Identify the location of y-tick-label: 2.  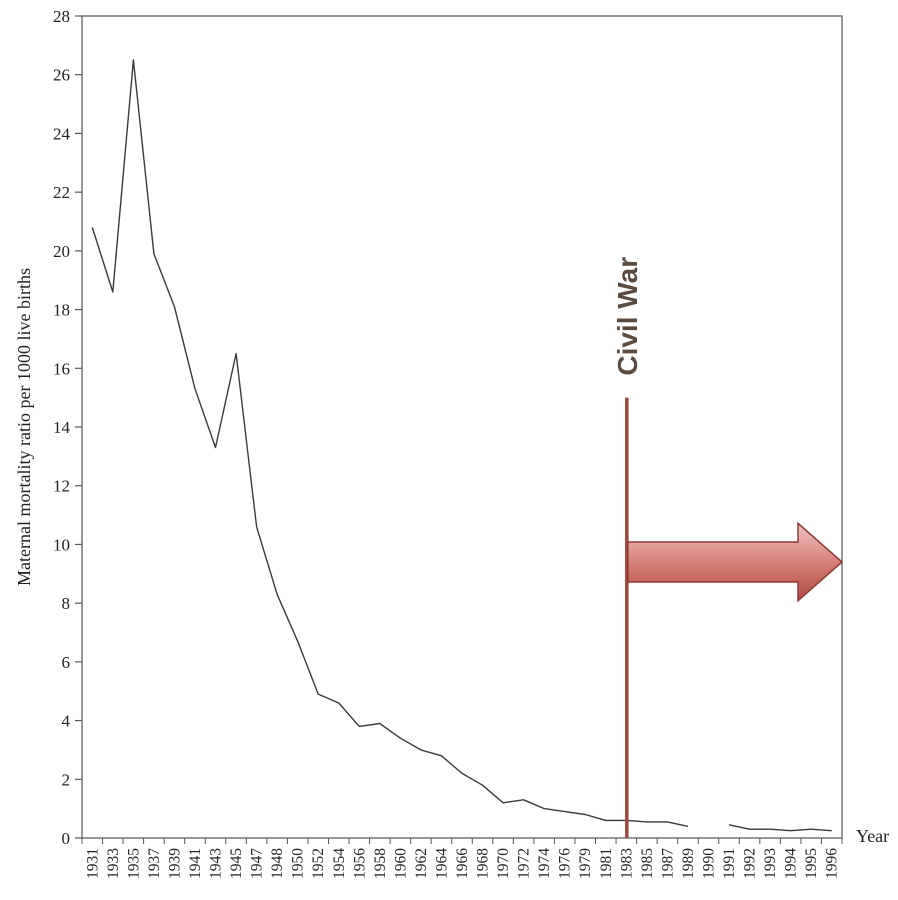
(66, 779).